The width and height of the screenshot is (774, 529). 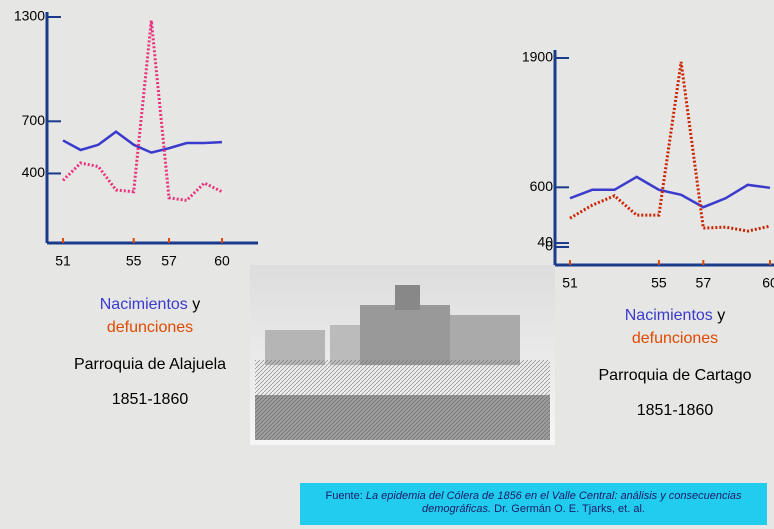 I want to click on source-authors: Dr. Germán O. E. Tjarks, et. al., so click(x=569, y=509).